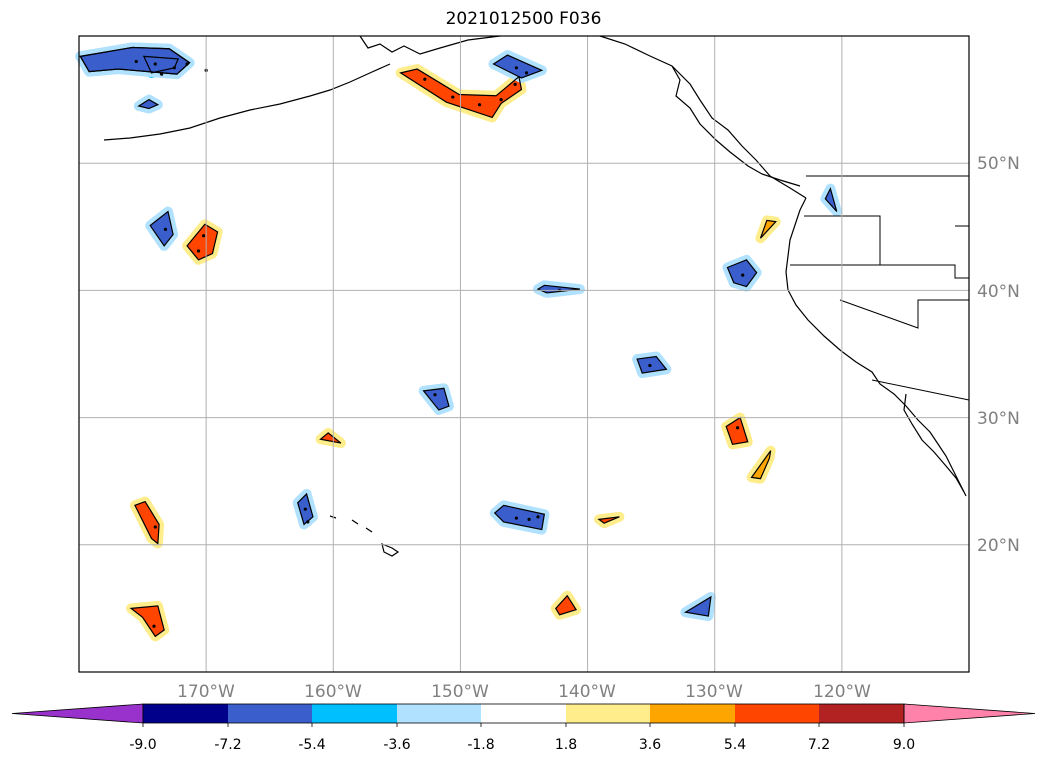  Describe the element at coordinates (523, 19) in the screenshot. I see `figure-title: 2021012500 F036` at that location.